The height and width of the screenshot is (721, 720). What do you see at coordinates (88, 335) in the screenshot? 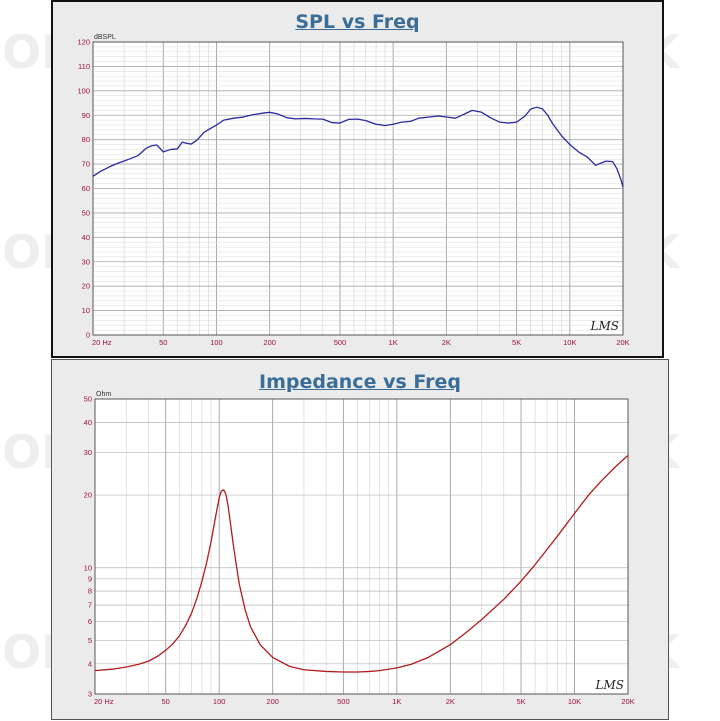
I see `y-tick-label: 0` at bounding box center [88, 335].